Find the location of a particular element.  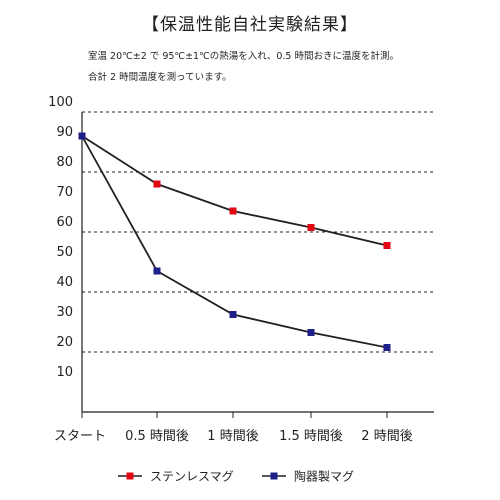

y-tick-label-50: 50 is located at coordinates (64, 252).